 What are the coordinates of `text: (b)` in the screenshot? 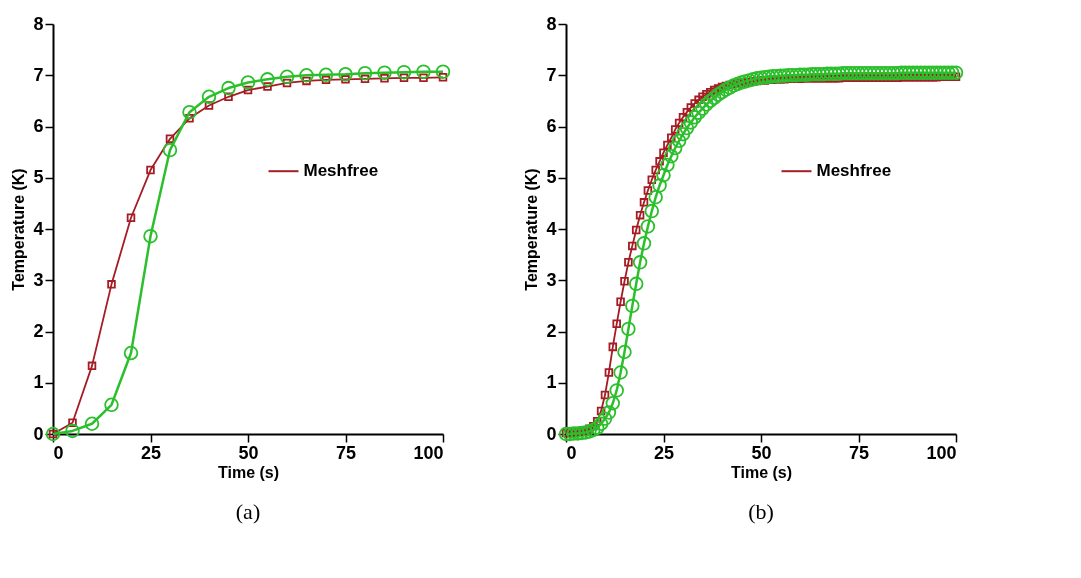 It's located at (761, 511).